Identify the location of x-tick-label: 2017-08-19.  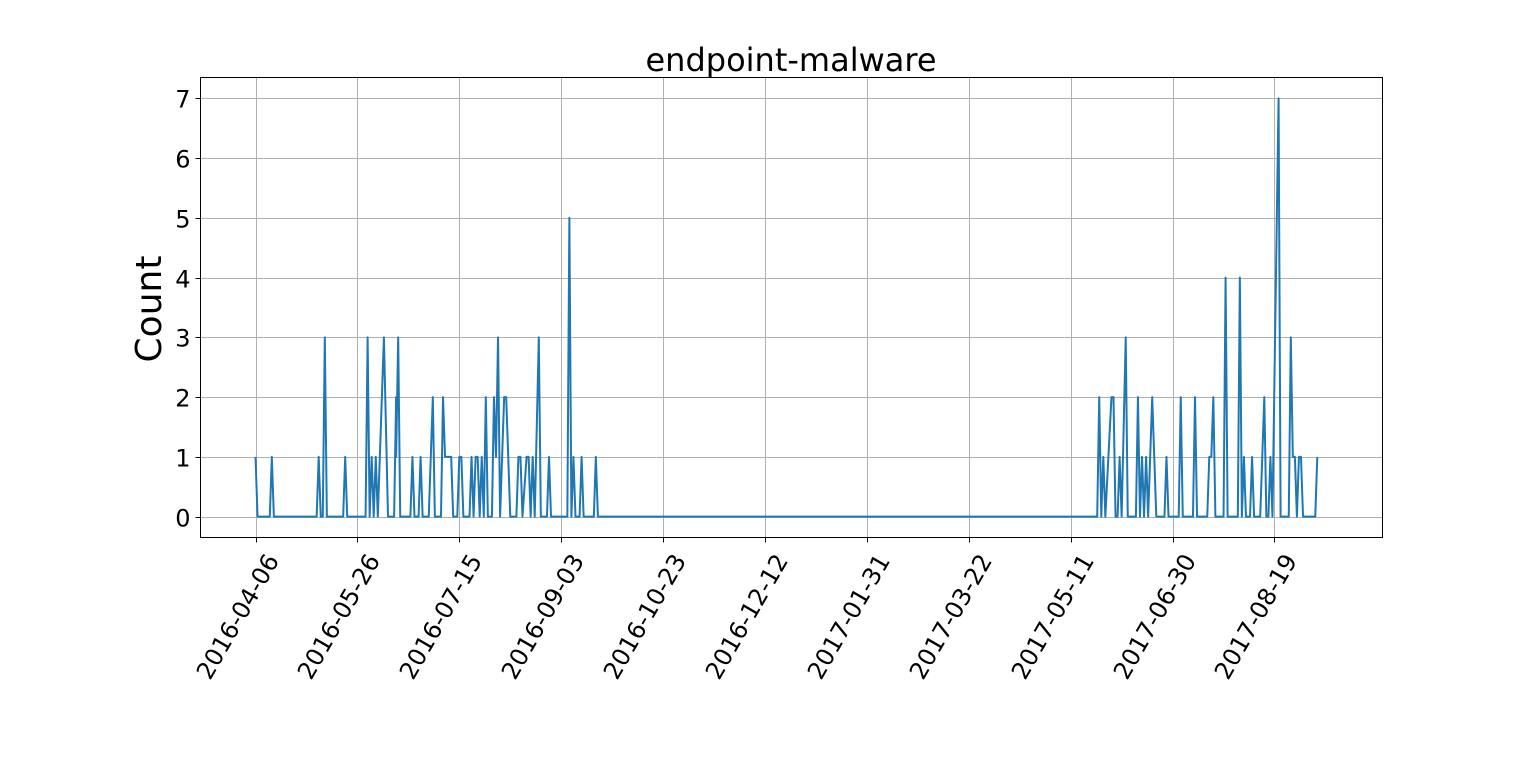
(1256, 616).